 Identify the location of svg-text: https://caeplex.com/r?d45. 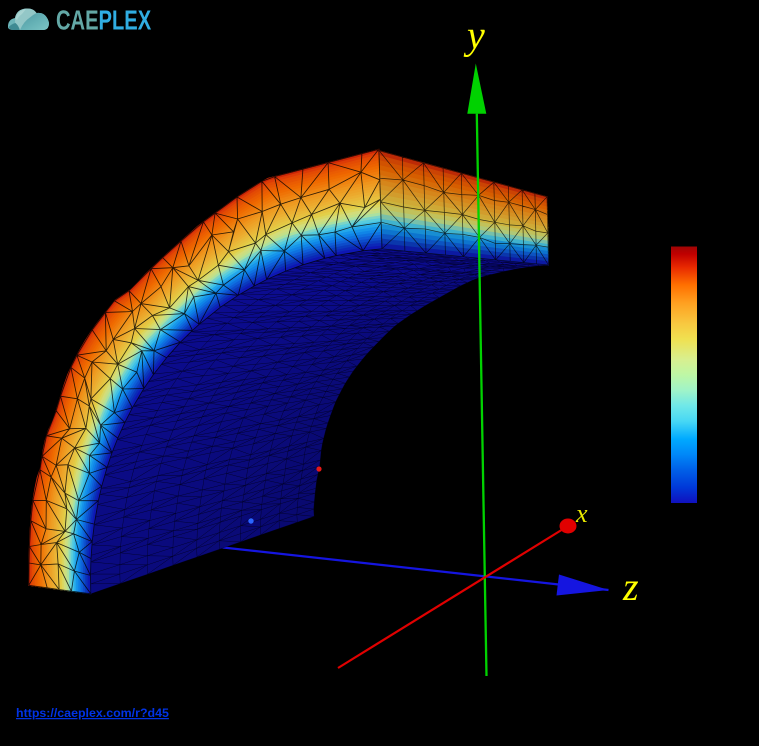
(92, 713).